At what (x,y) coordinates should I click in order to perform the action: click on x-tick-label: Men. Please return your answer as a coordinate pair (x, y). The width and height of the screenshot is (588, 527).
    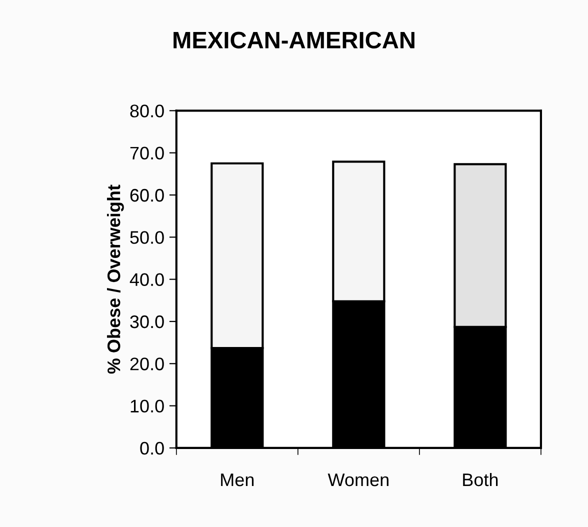
    Looking at the image, I should click on (237, 480).